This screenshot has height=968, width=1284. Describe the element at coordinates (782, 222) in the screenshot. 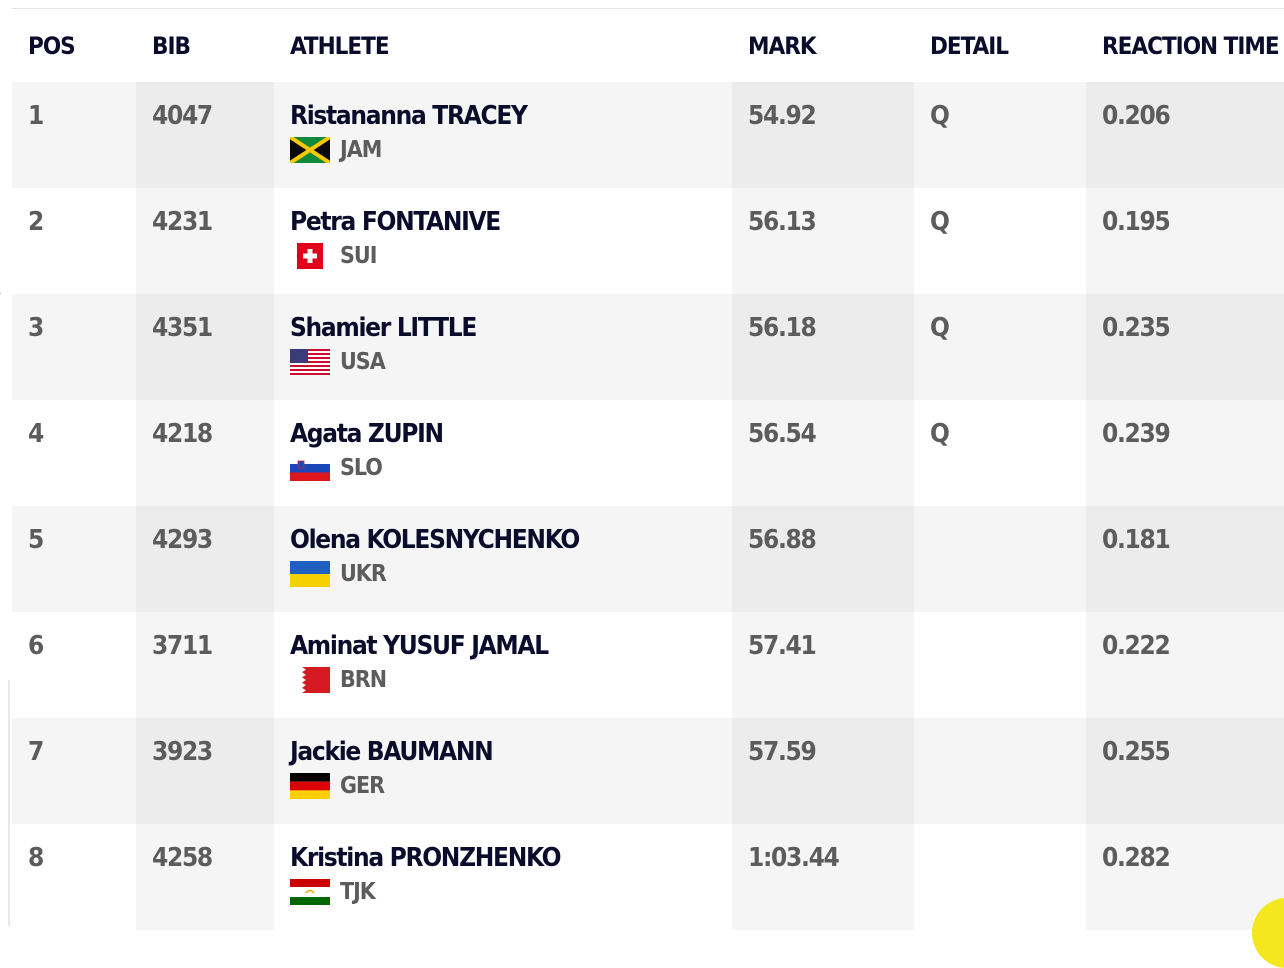

I see `mark-value: 56.13` at that location.